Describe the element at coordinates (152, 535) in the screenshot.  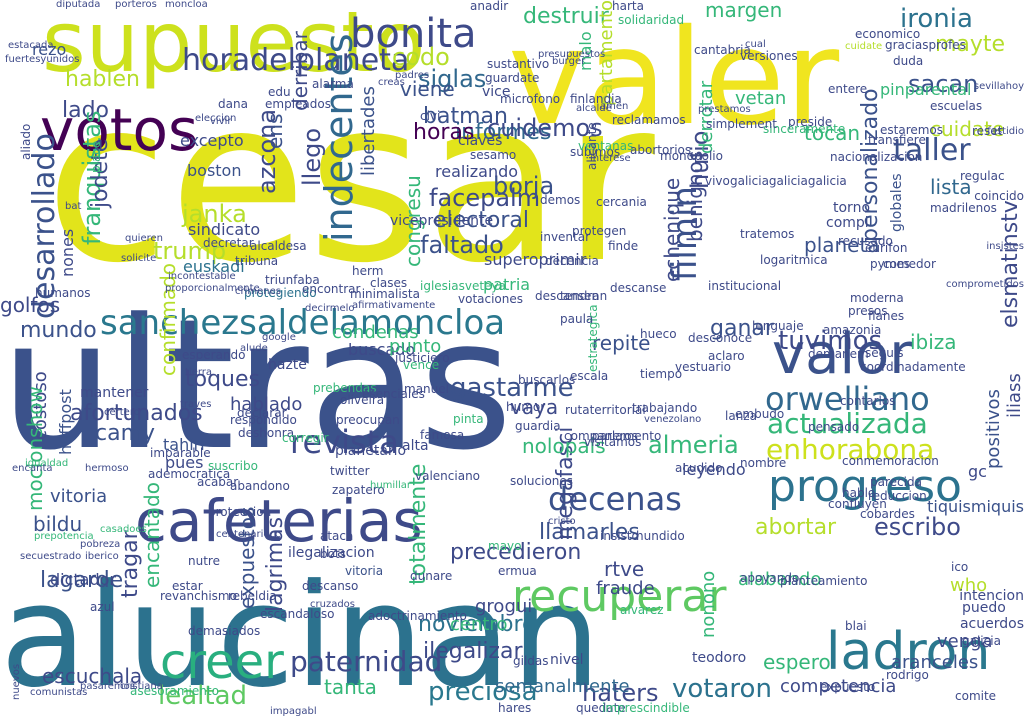
I see `cloud-word: encantado` at that location.